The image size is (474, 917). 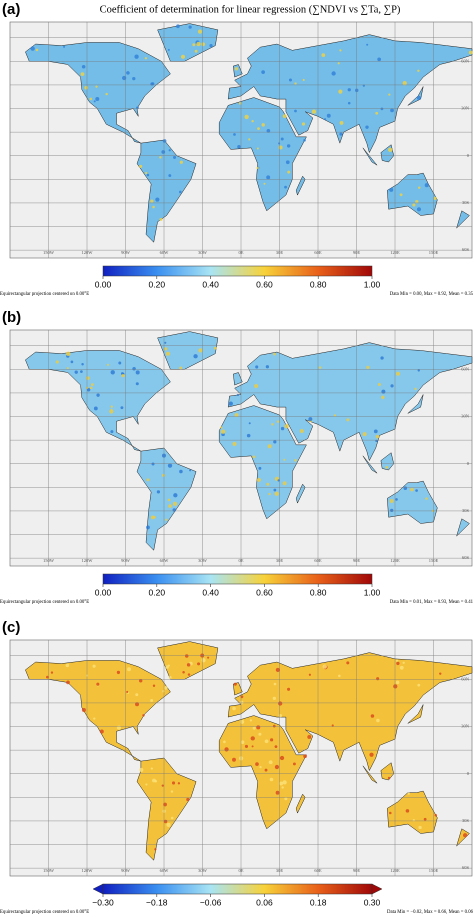 What do you see at coordinates (466, 249) in the screenshot?
I see `latitude-label: 60S` at bounding box center [466, 249].